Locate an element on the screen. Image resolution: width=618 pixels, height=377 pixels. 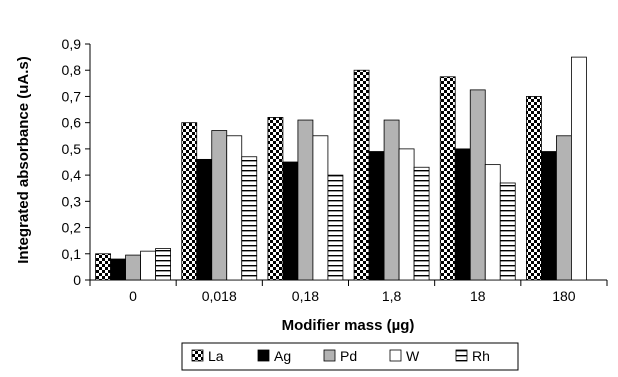
y-tick-label: 0 is located at coordinates (77, 280).